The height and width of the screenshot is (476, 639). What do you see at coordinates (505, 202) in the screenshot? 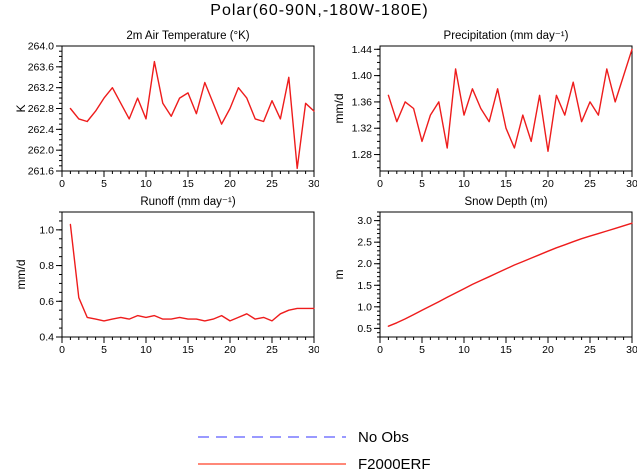
I see `svg-text: Snow Depth (m)` at bounding box center [505, 202].